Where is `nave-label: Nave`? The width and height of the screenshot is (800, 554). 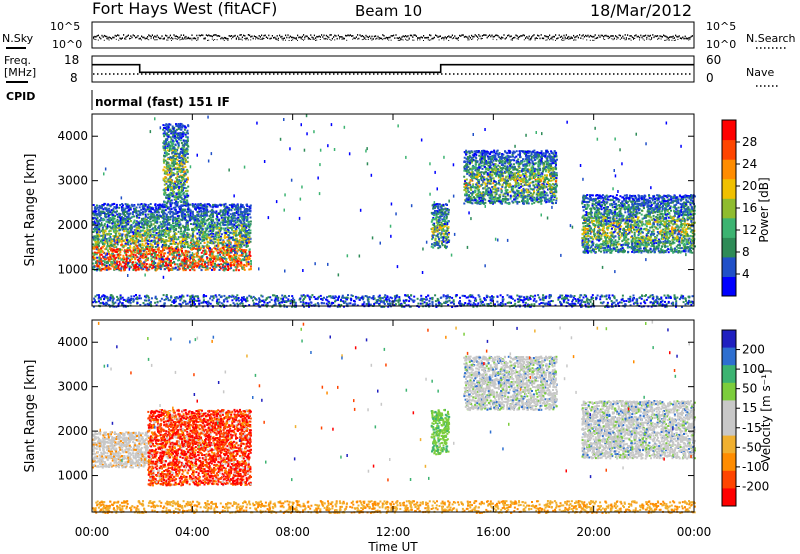
nave-label: Nave is located at coordinates (760, 72).